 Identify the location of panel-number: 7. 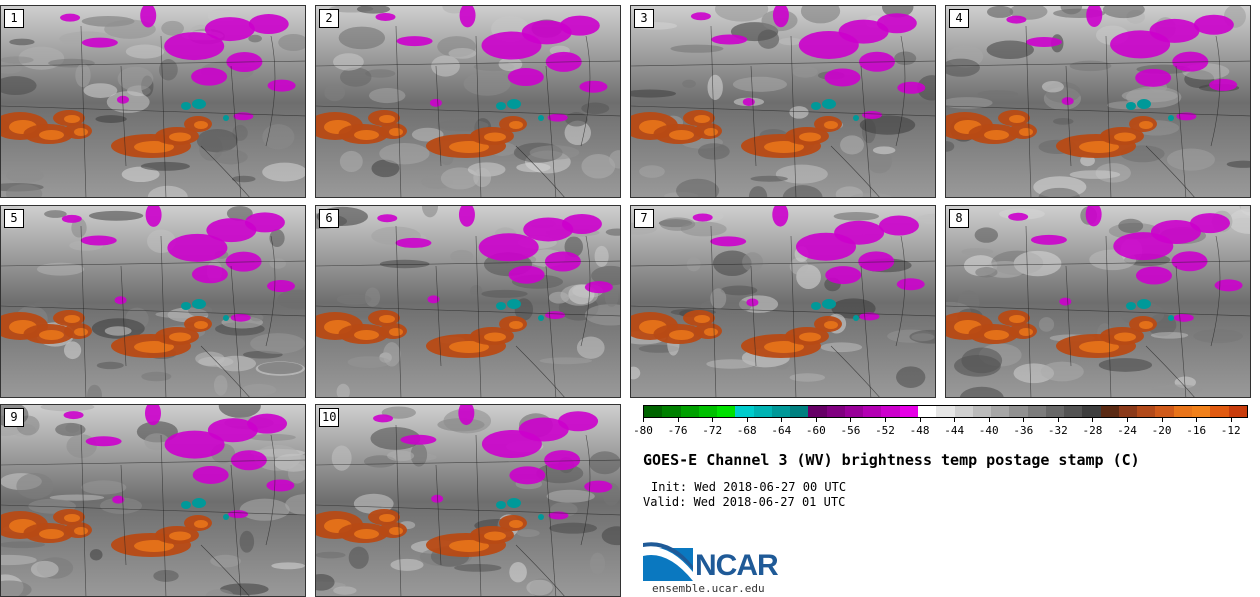
(644, 218).